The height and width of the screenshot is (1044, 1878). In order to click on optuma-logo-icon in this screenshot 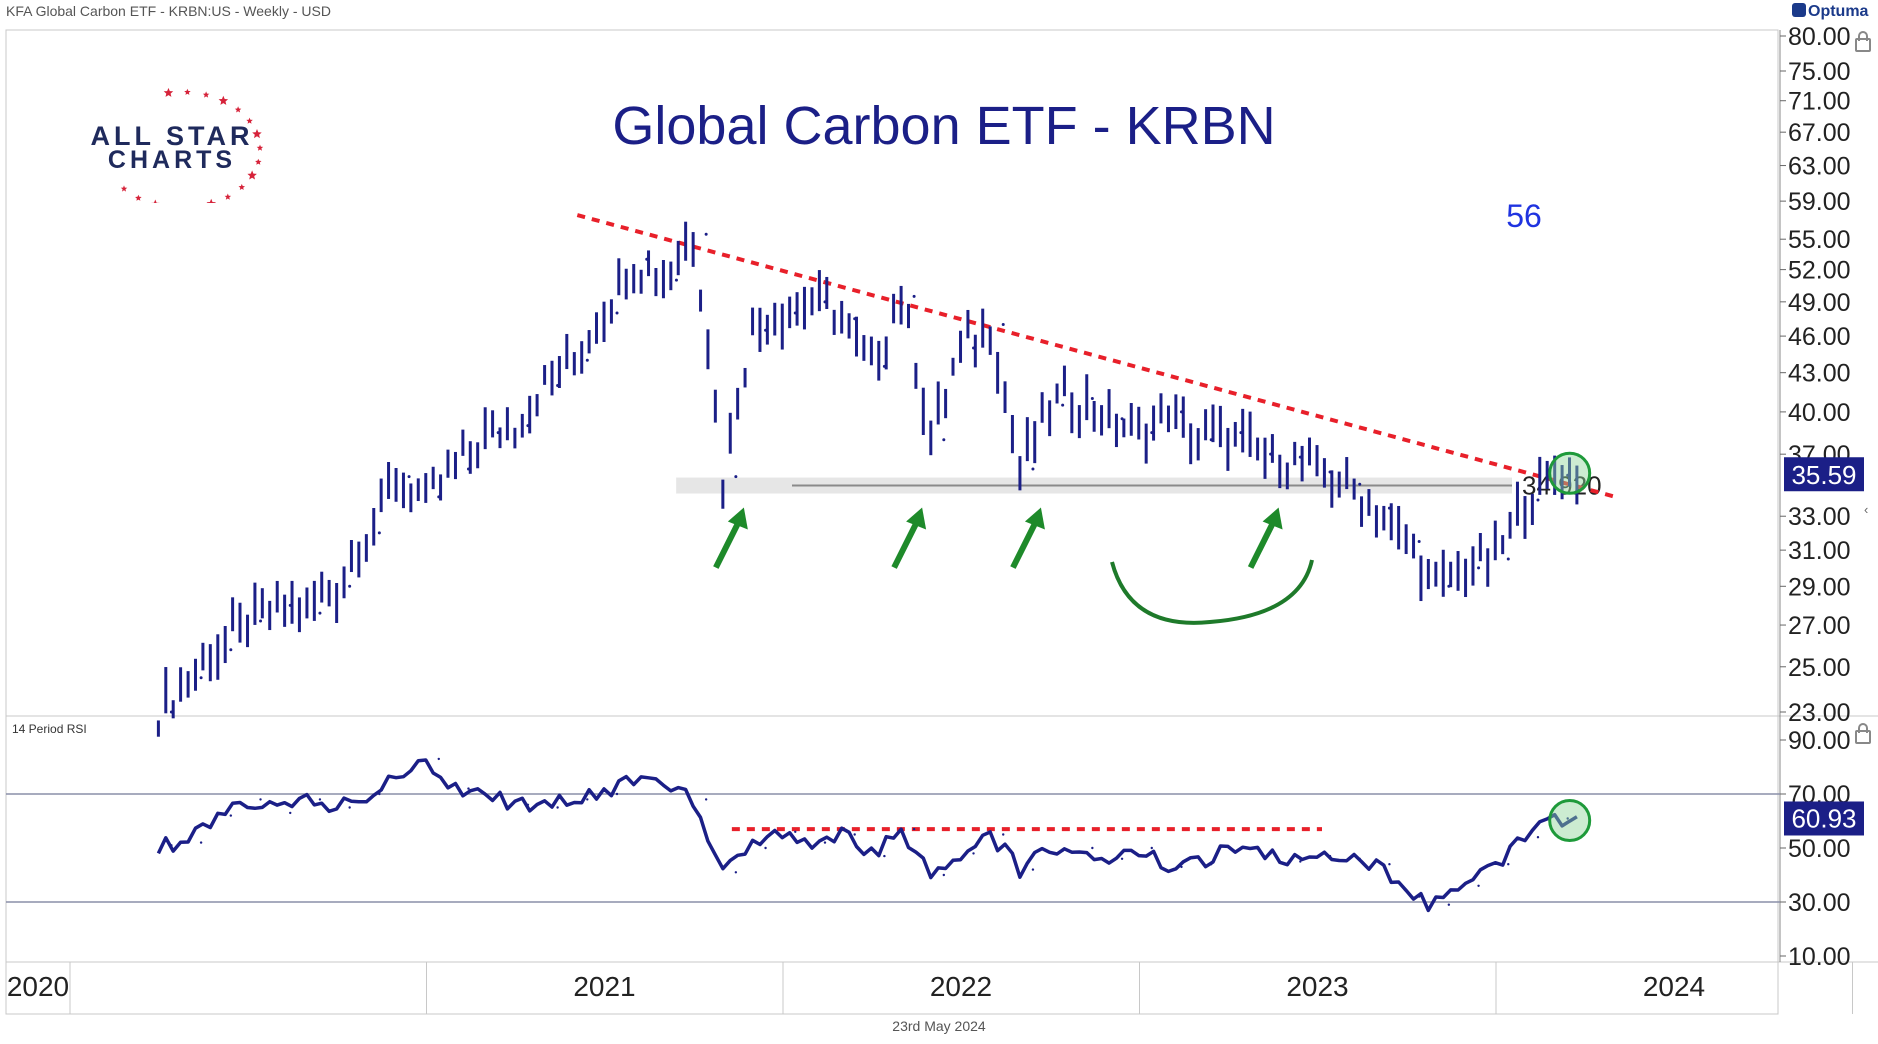, I will do `click(1799, 10)`.